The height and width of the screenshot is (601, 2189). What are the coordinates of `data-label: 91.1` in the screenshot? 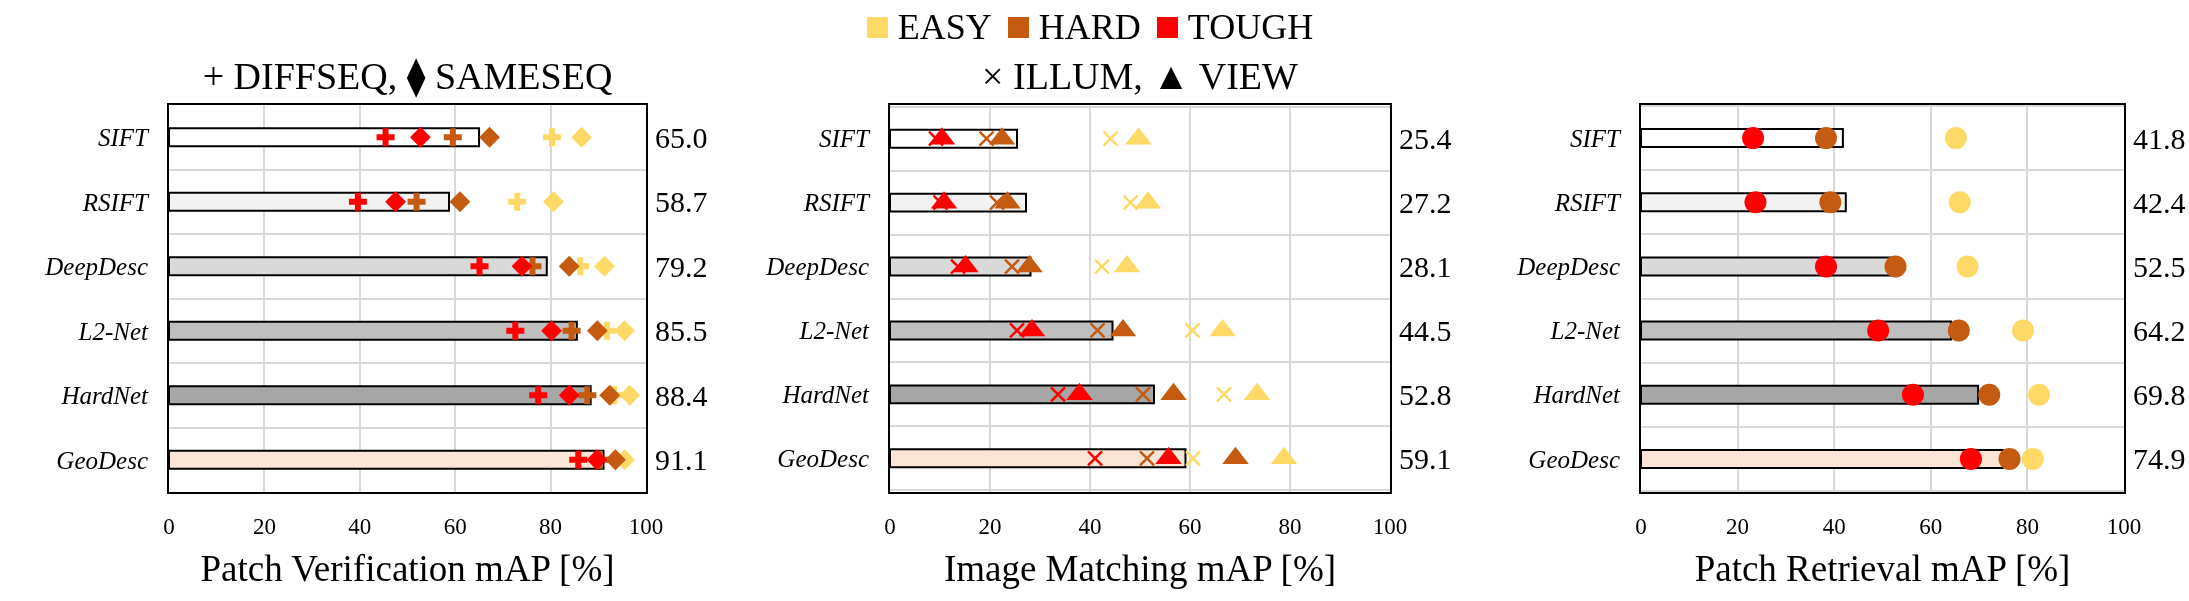 It's located at (681, 459).